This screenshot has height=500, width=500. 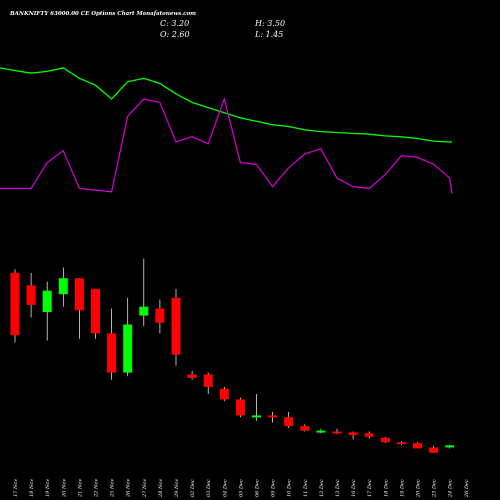 What do you see at coordinates (290, 488) in the screenshot?
I see `x-tick-label: 10 Dec` at bounding box center [290, 488].